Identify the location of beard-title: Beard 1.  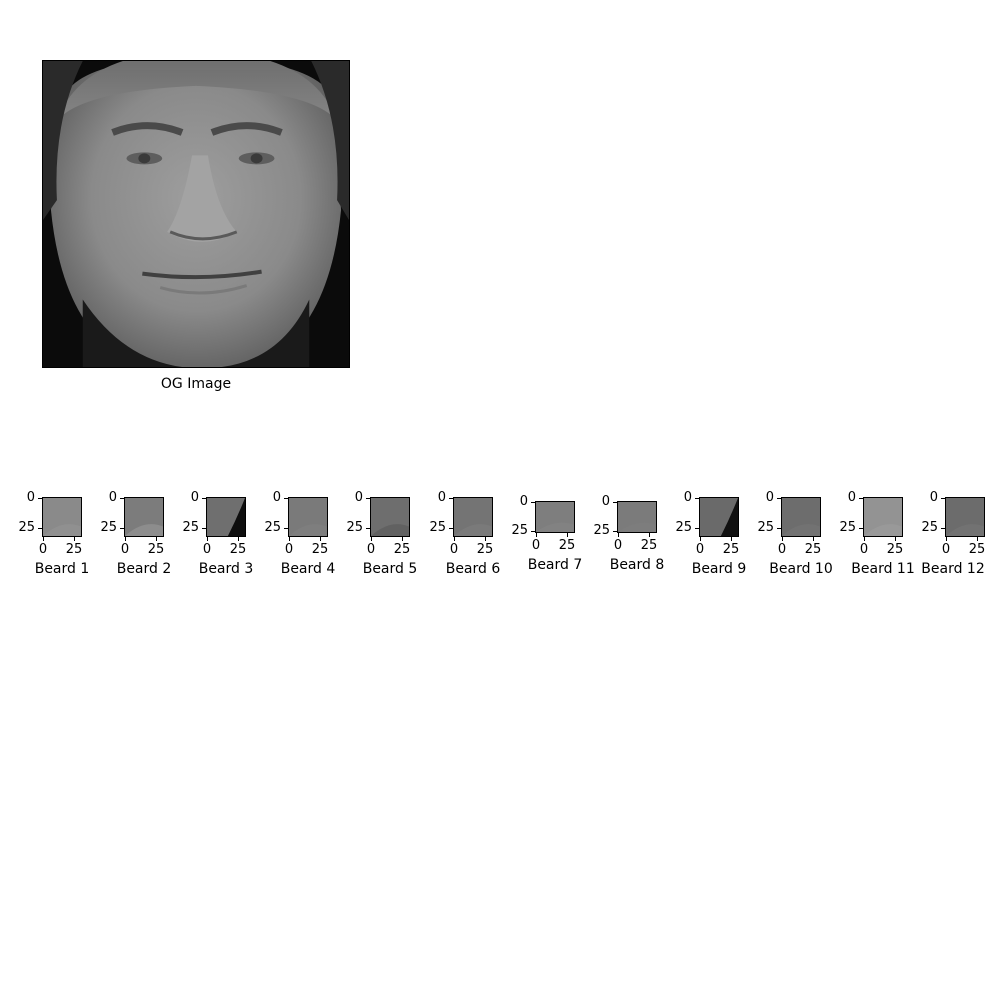
(62, 569).